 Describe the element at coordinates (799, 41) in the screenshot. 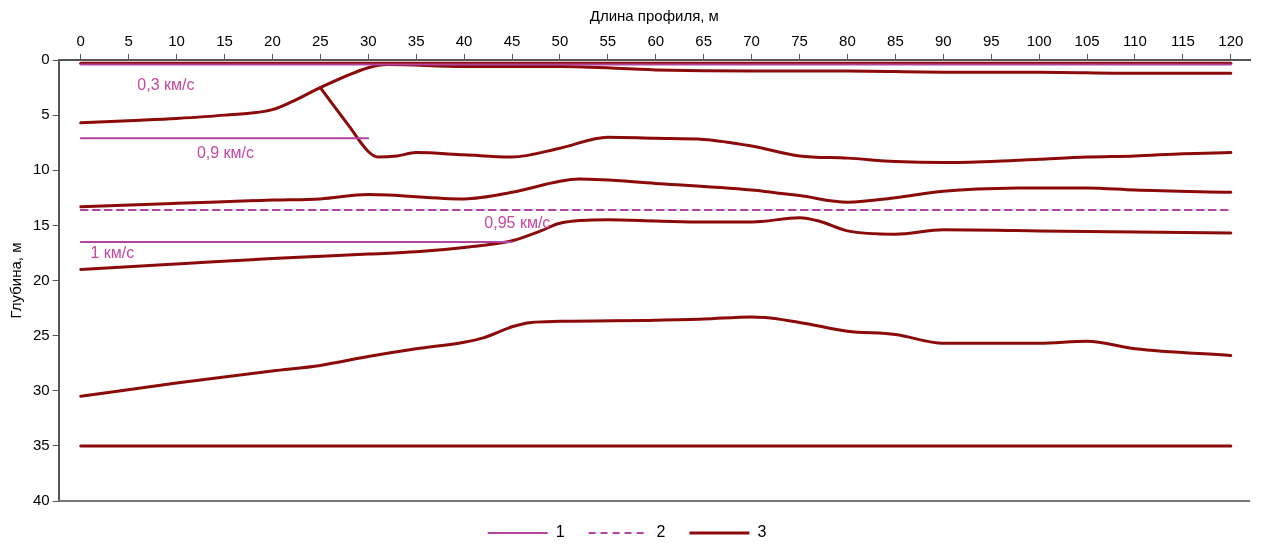

I see `x-tick-label: 75` at that location.